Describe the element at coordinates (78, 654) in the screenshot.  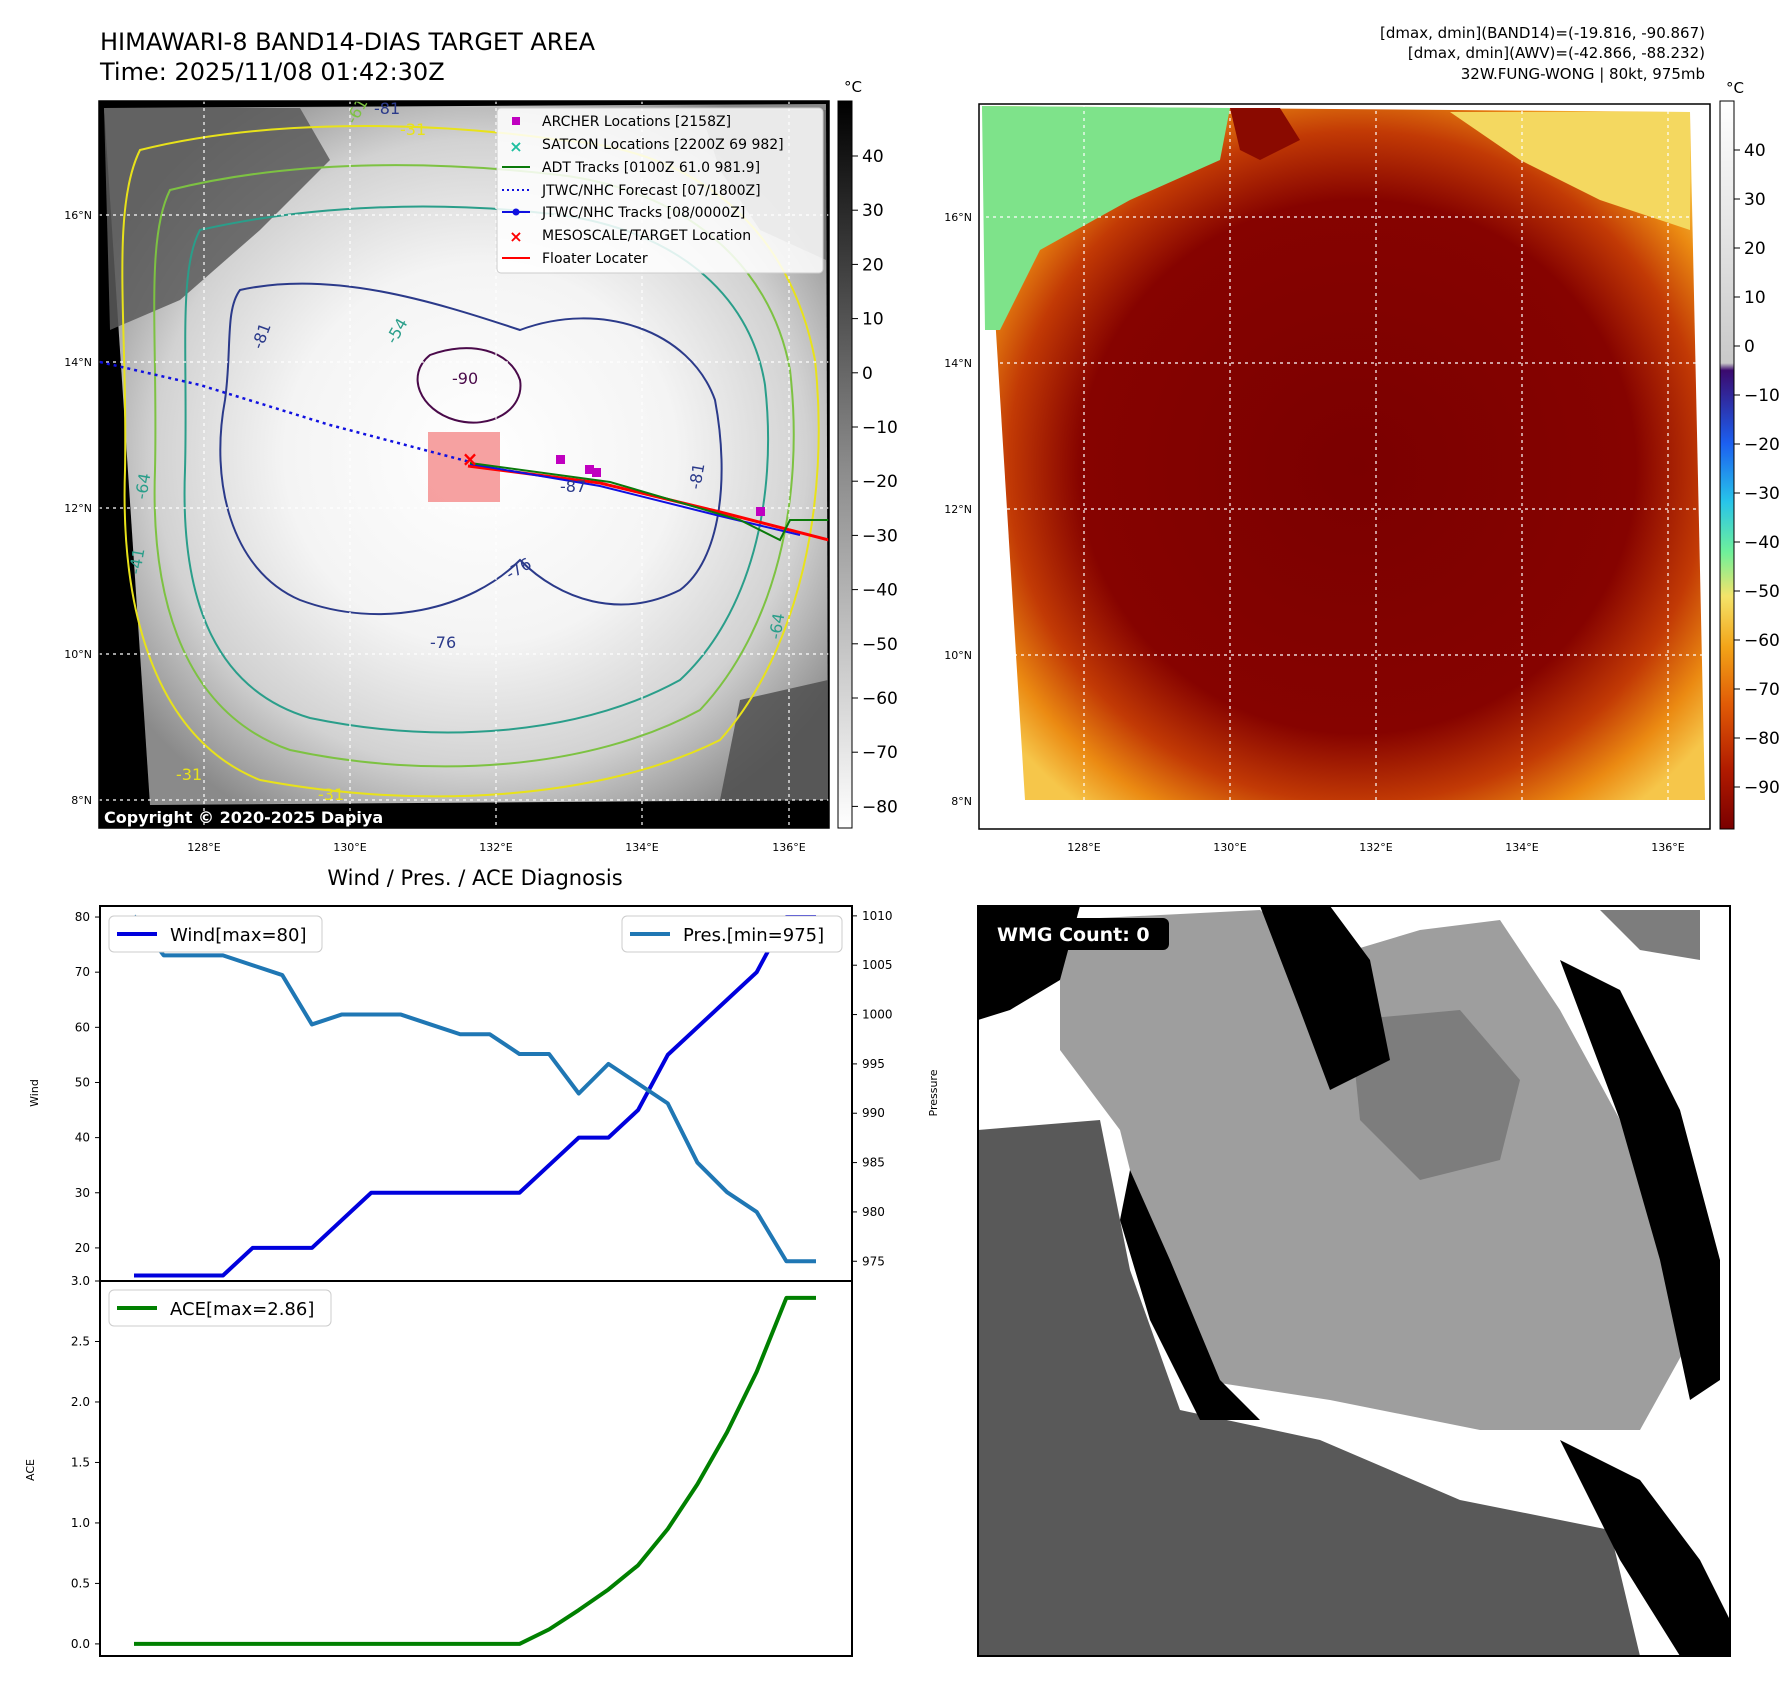
I see `ir-lat-label: 10°N` at that location.